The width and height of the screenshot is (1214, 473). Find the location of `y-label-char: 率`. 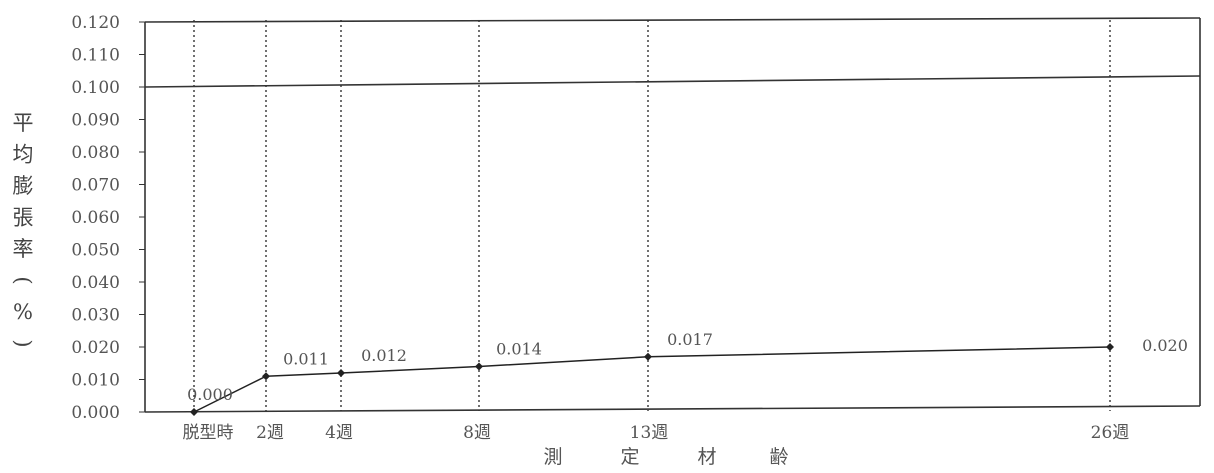

y-label-char: 率 is located at coordinates (23, 249).